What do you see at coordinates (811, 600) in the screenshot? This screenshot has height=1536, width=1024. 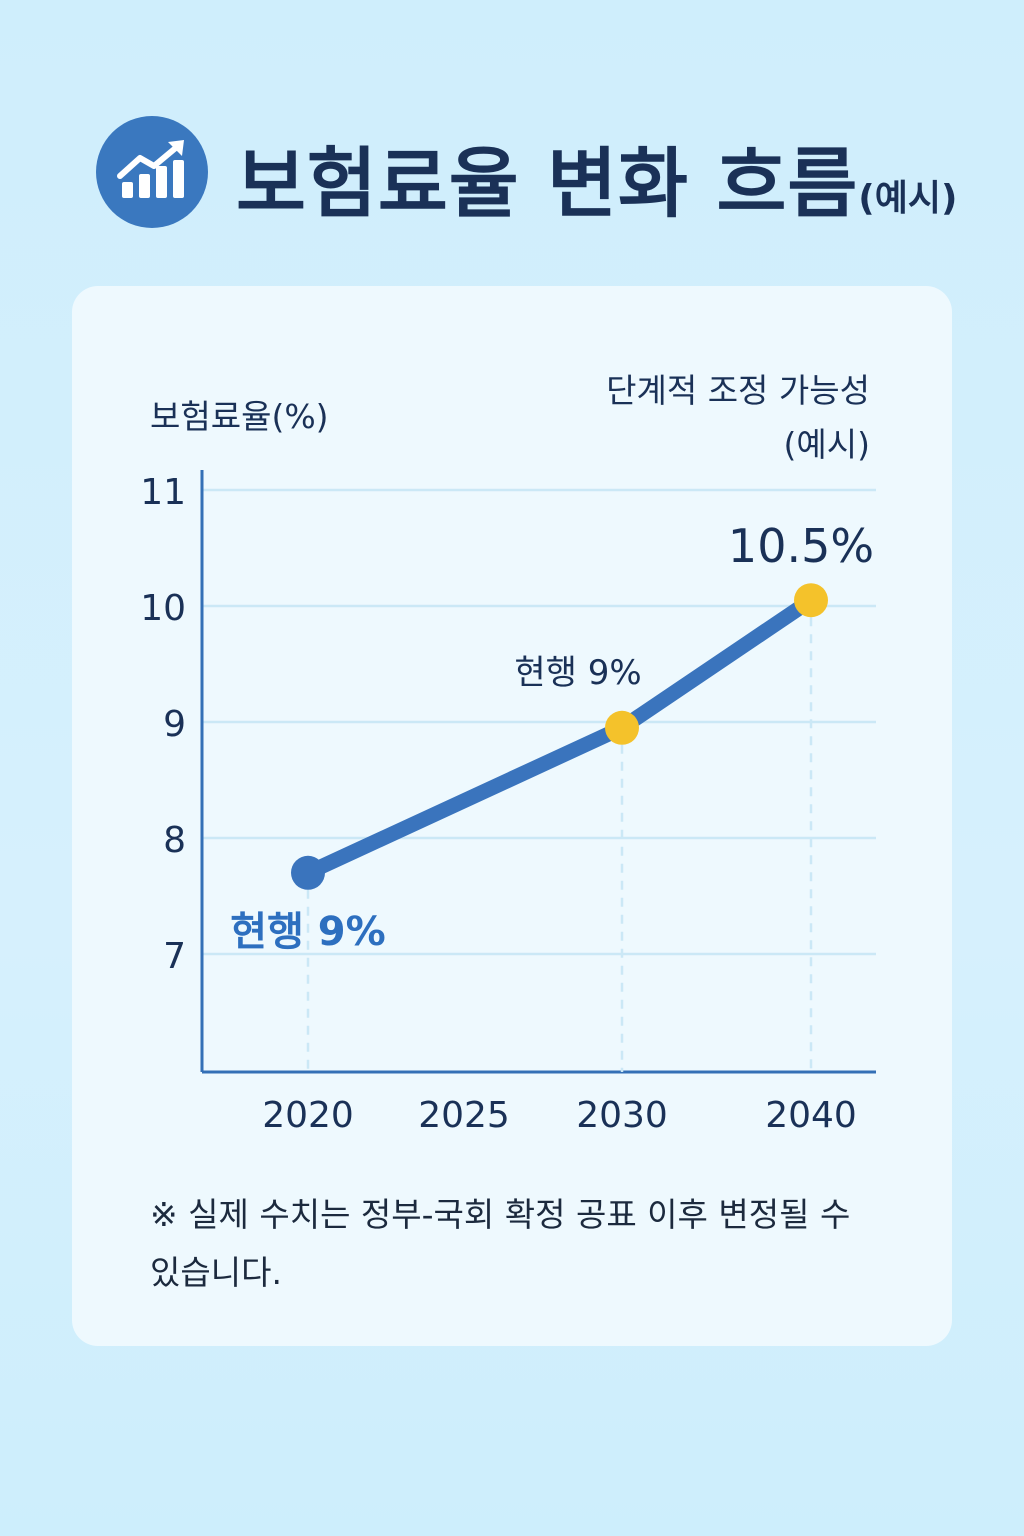 I see `data-point-2040` at bounding box center [811, 600].